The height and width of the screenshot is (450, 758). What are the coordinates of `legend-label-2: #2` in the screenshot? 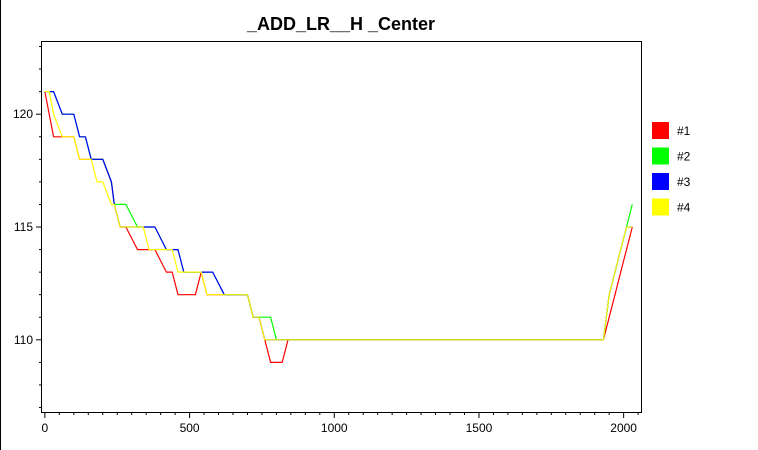 It's located at (684, 157).